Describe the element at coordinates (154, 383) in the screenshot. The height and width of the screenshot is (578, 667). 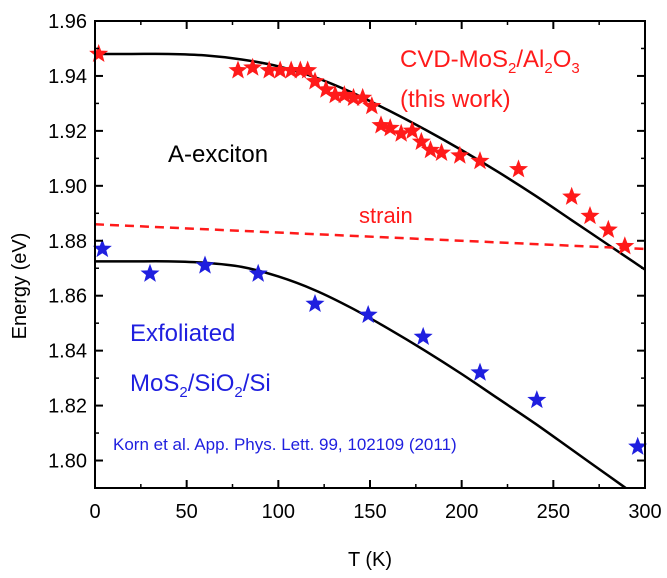
I see `exf-label-mos: MoS` at that location.